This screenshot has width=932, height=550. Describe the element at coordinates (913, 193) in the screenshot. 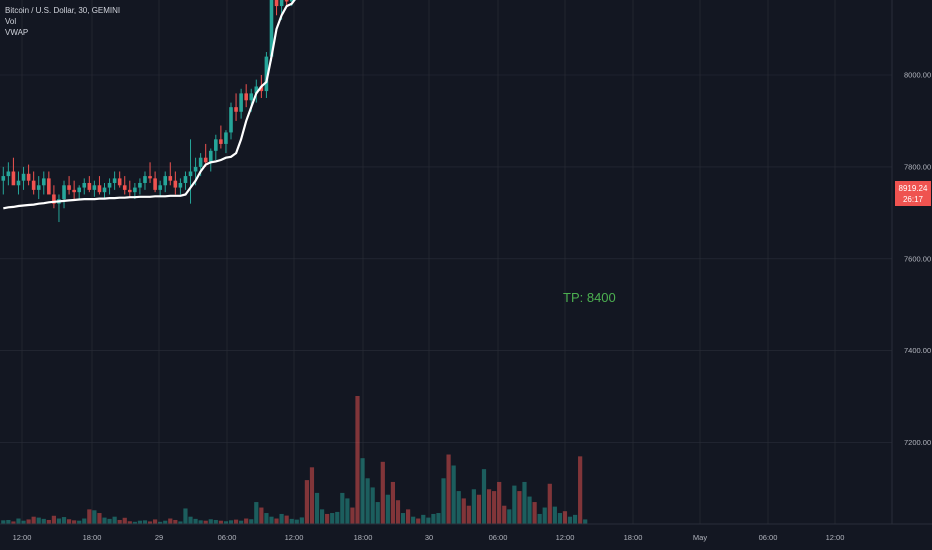

I see `price-tag: 8919.24 26:17` at that location.